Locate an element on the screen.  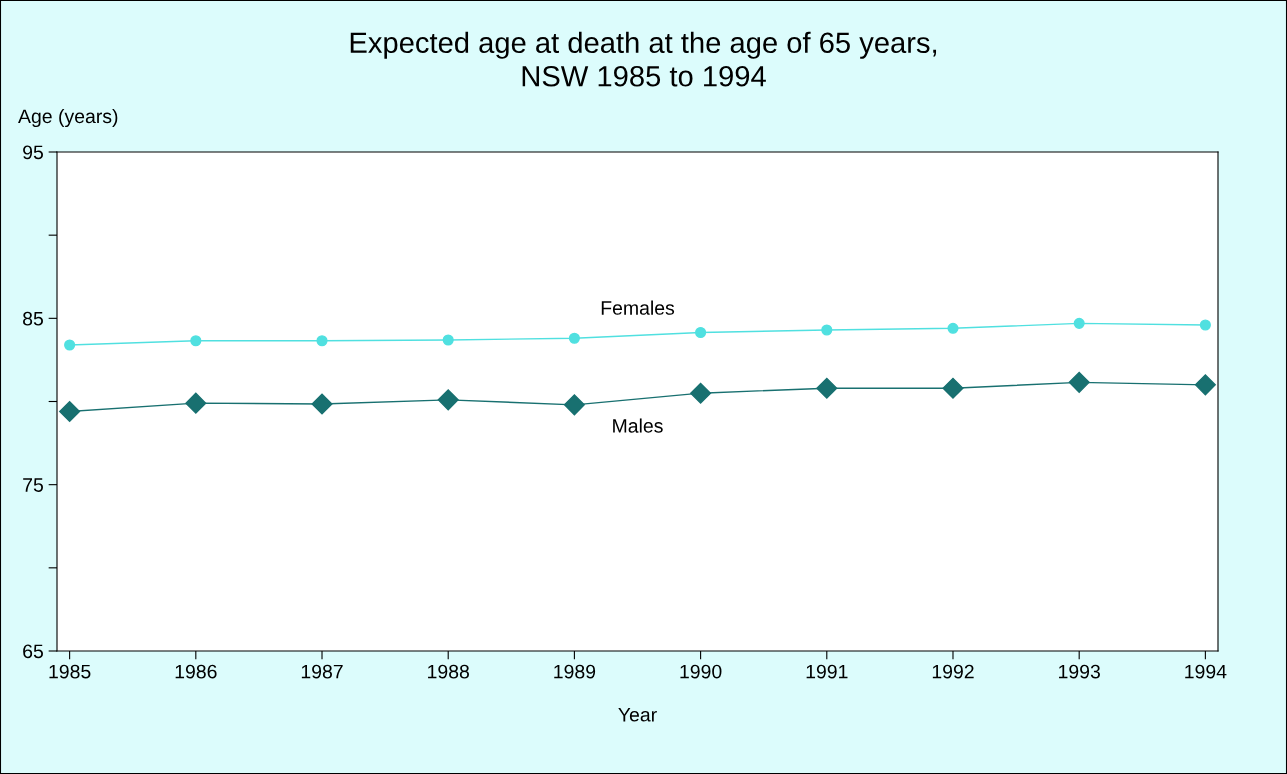
x-axis-title: Year is located at coordinates (637, 715).